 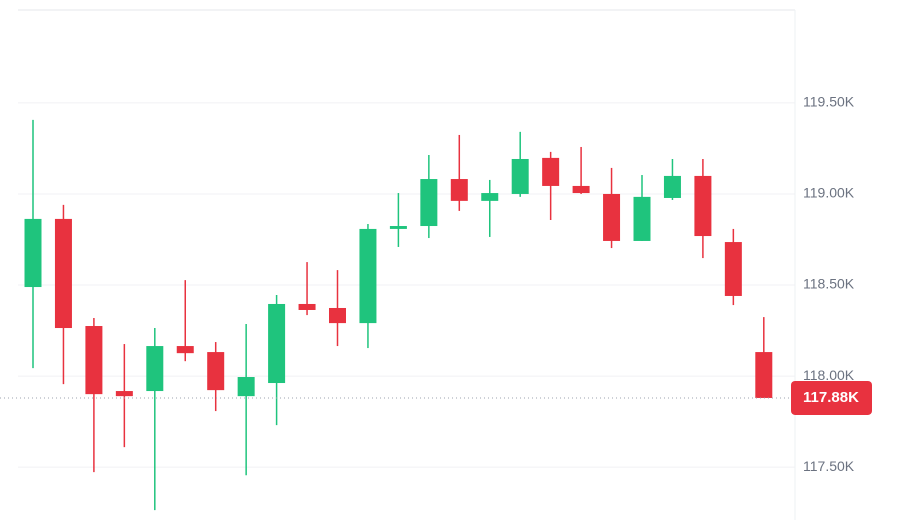 I want to click on y-tick-label: 118.00K, so click(x=829, y=375).